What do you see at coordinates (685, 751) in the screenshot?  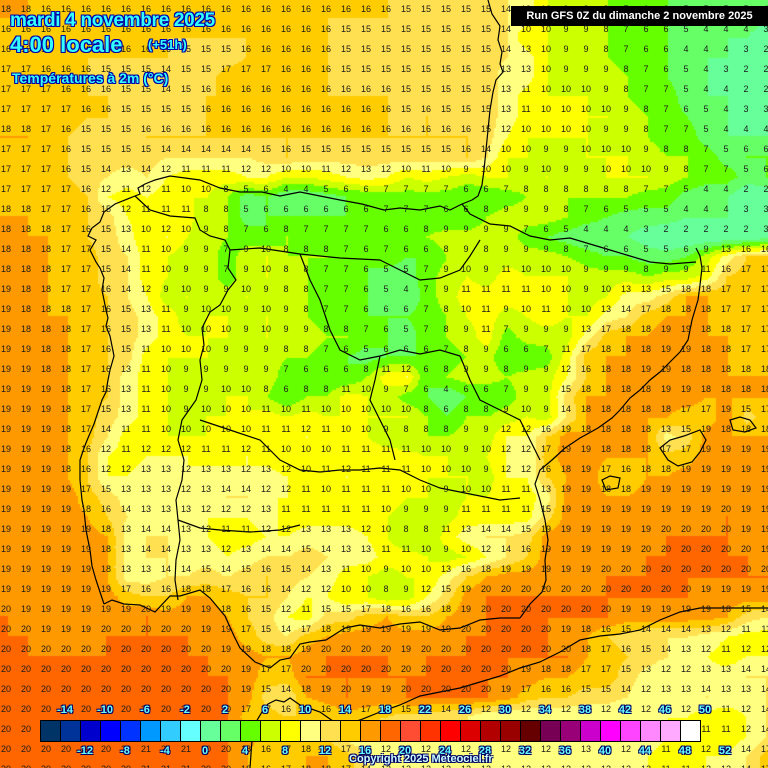 I see `legend-label-bottom: 48` at bounding box center [685, 751].